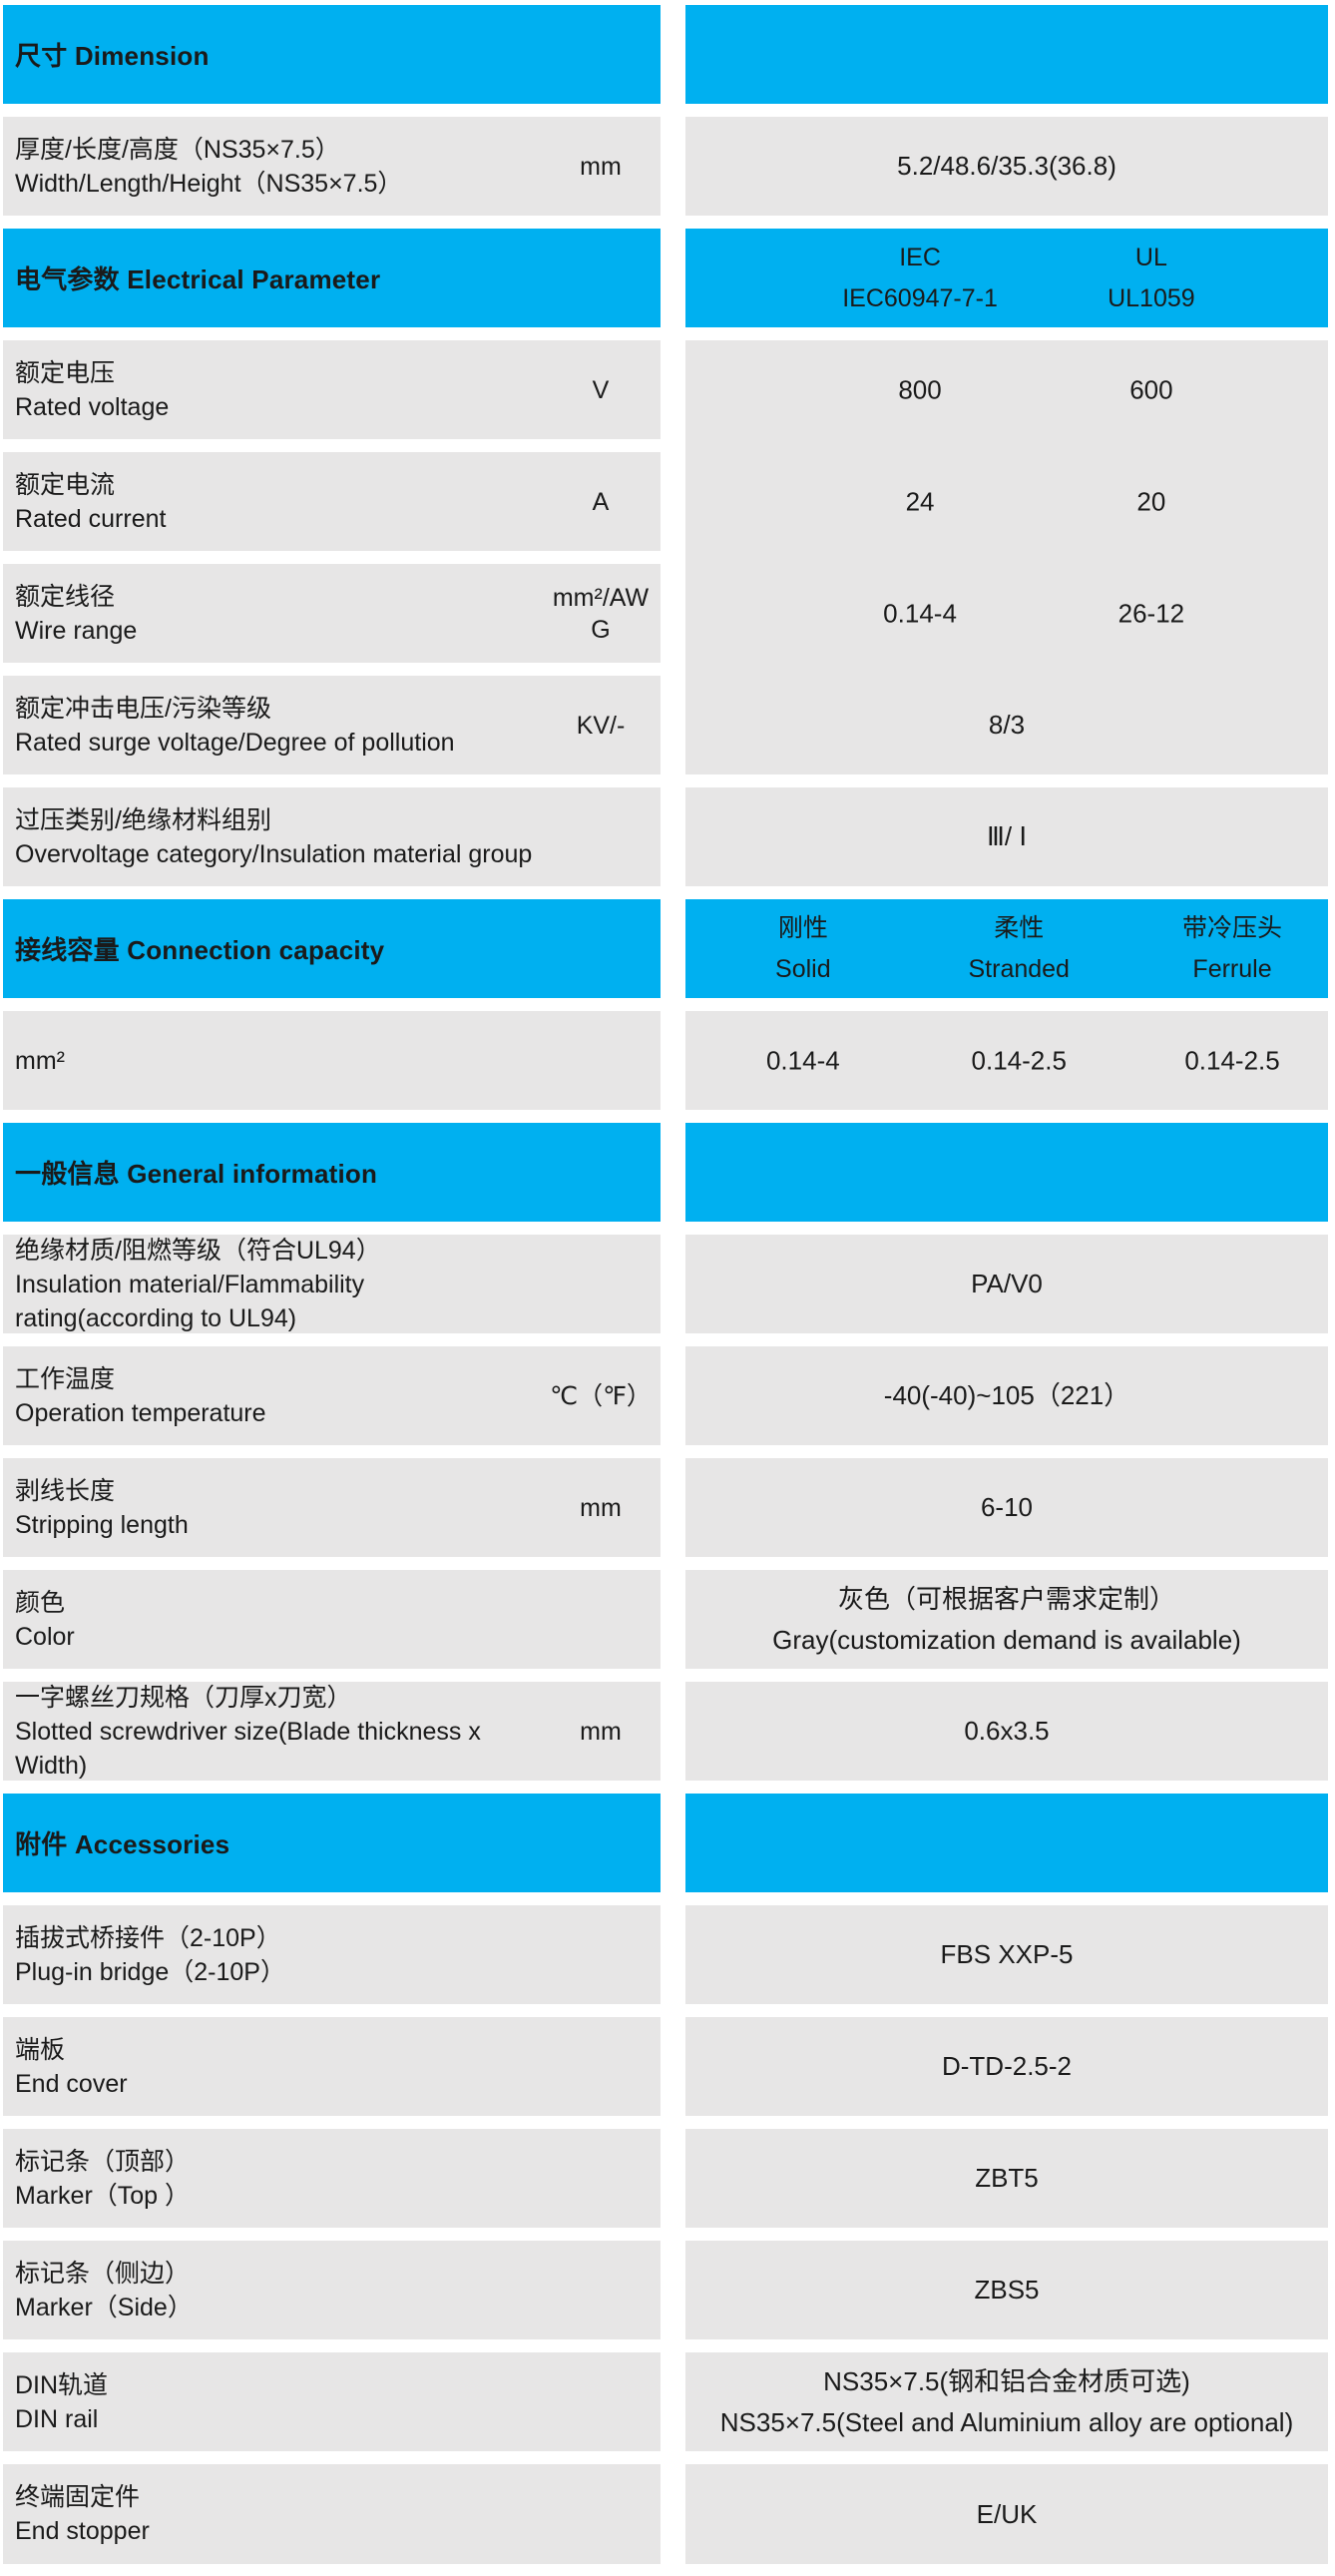 This screenshot has width=1335, height=2576. I want to click on section-header-cell: 接线容量 Connection capacity, so click(332, 949).